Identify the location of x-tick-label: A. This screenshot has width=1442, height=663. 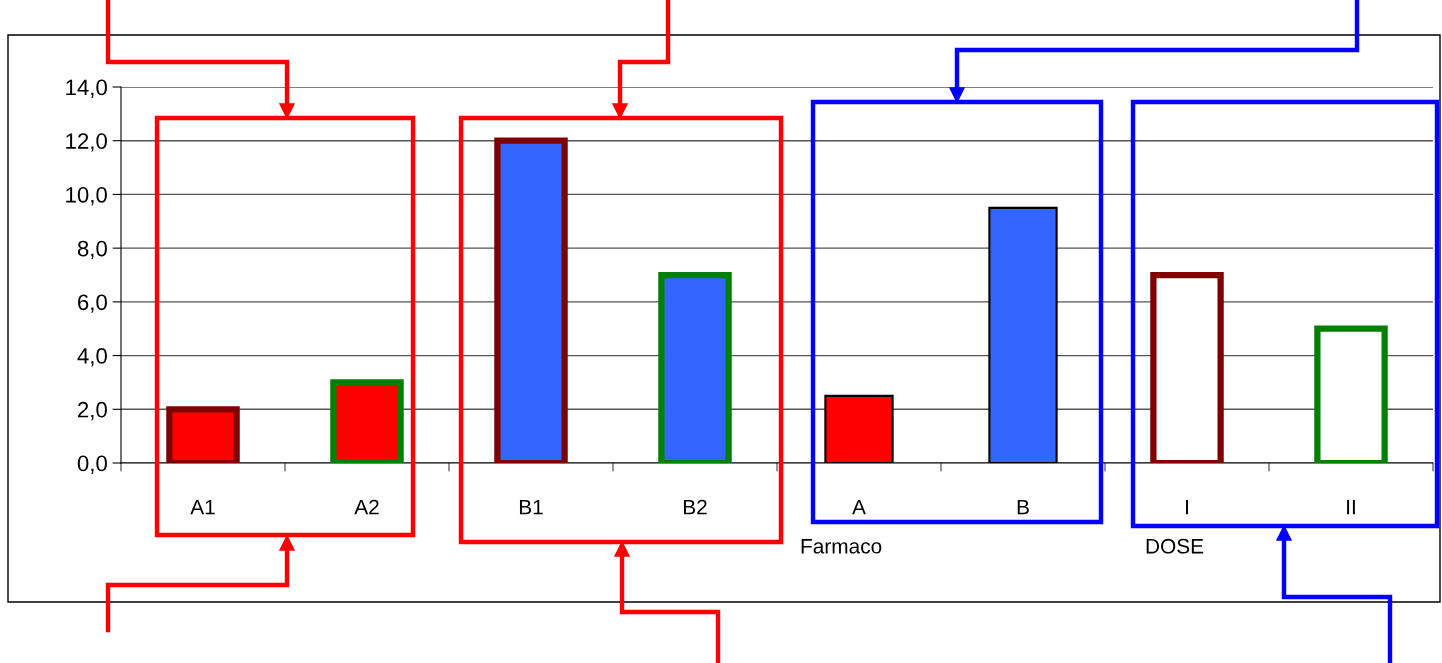
(859, 507).